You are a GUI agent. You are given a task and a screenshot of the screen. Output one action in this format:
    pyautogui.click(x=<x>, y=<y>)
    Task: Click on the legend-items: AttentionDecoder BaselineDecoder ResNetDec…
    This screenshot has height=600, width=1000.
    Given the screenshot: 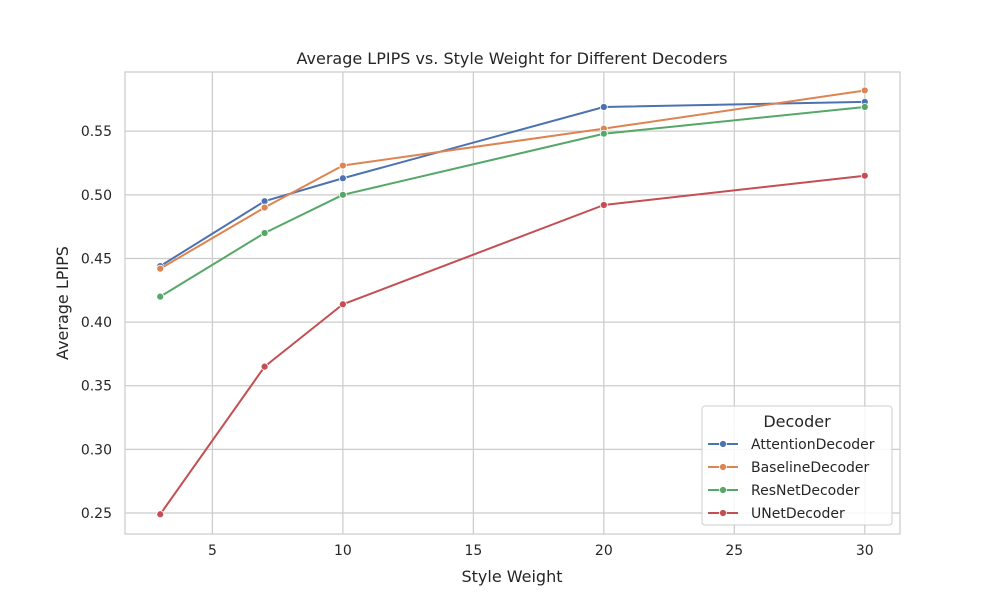 What is the action you would take?
    pyautogui.click(x=791, y=479)
    